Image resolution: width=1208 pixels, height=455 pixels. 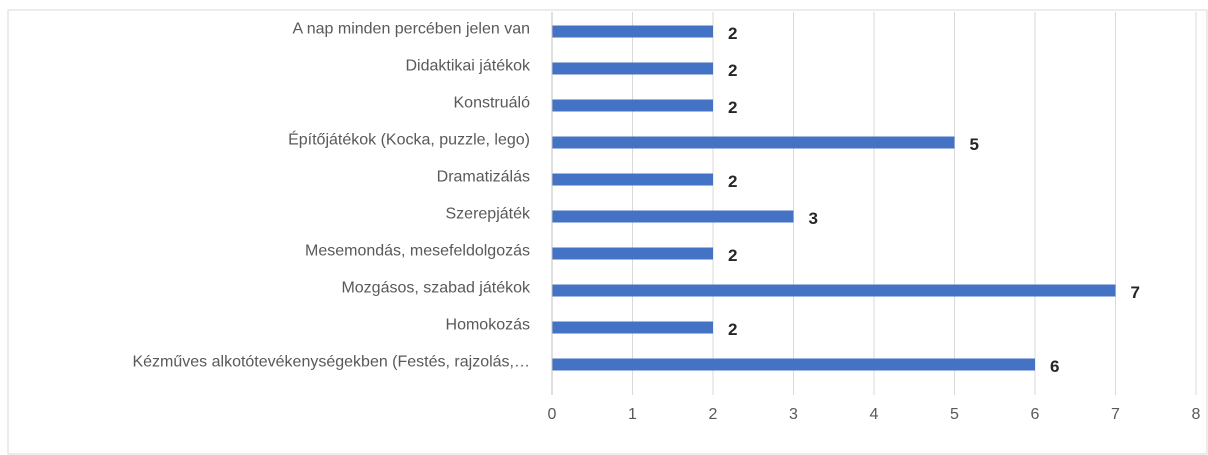 What do you see at coordinates (632, 414) in the screenshot?
I see `x-tick-label: 1` at bounding box center [632, 414].